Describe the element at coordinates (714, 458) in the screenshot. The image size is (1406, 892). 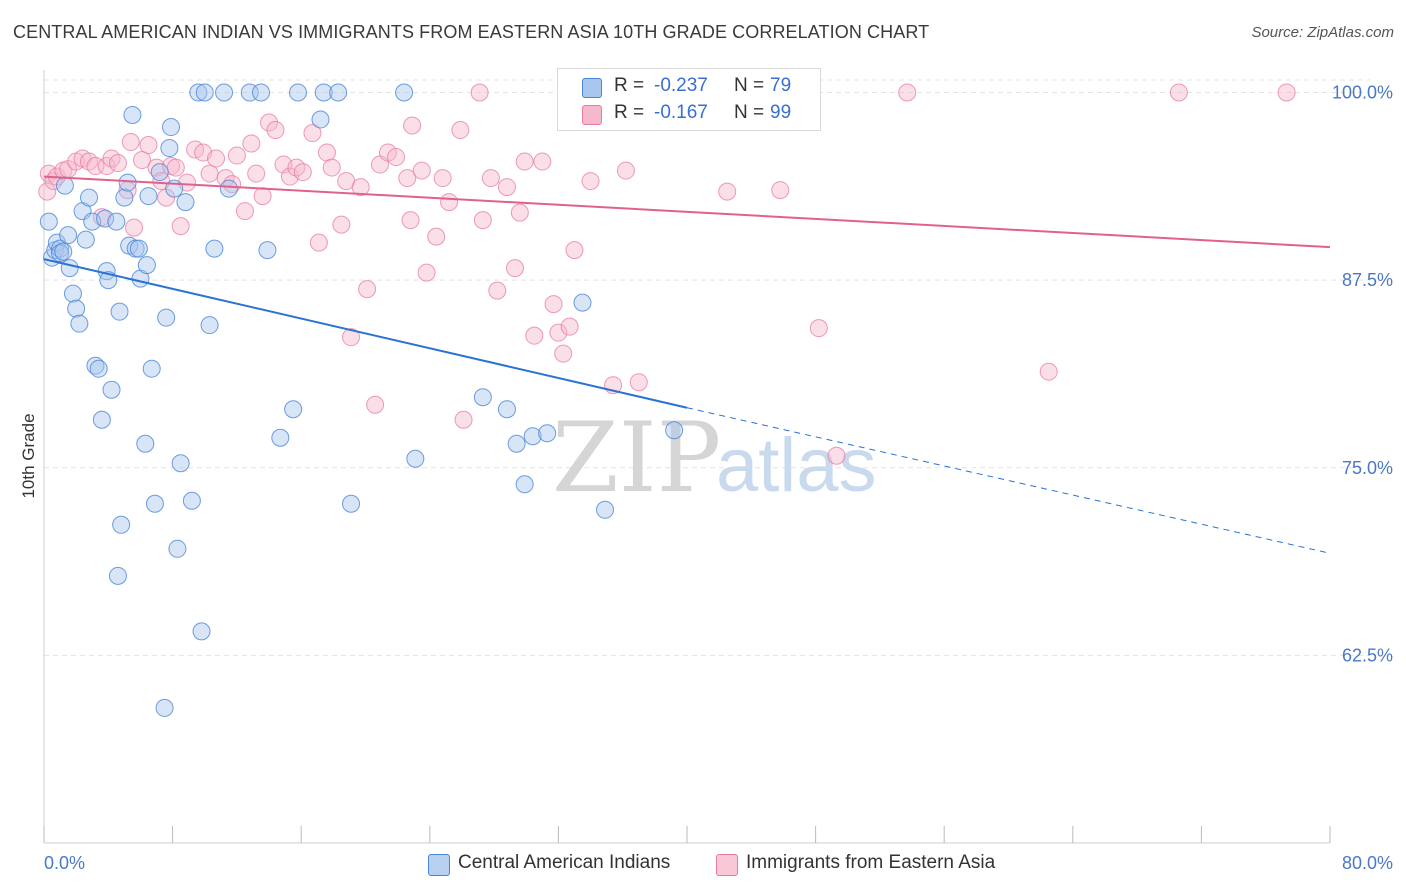
I see `watermark: ZIP atlas` at that location.